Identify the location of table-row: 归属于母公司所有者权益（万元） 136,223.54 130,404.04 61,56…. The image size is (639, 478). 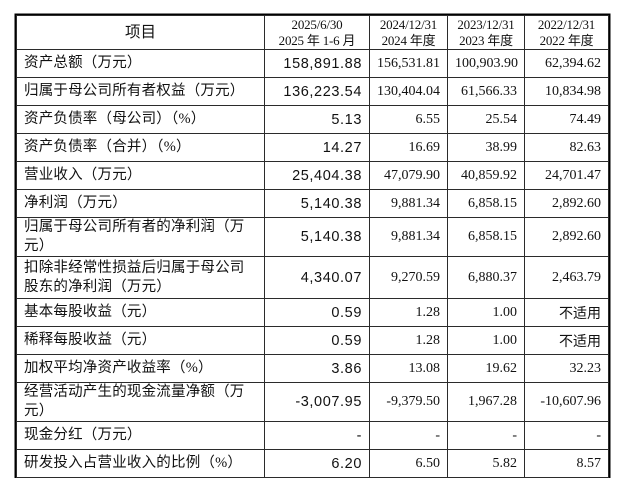
(312, 91).